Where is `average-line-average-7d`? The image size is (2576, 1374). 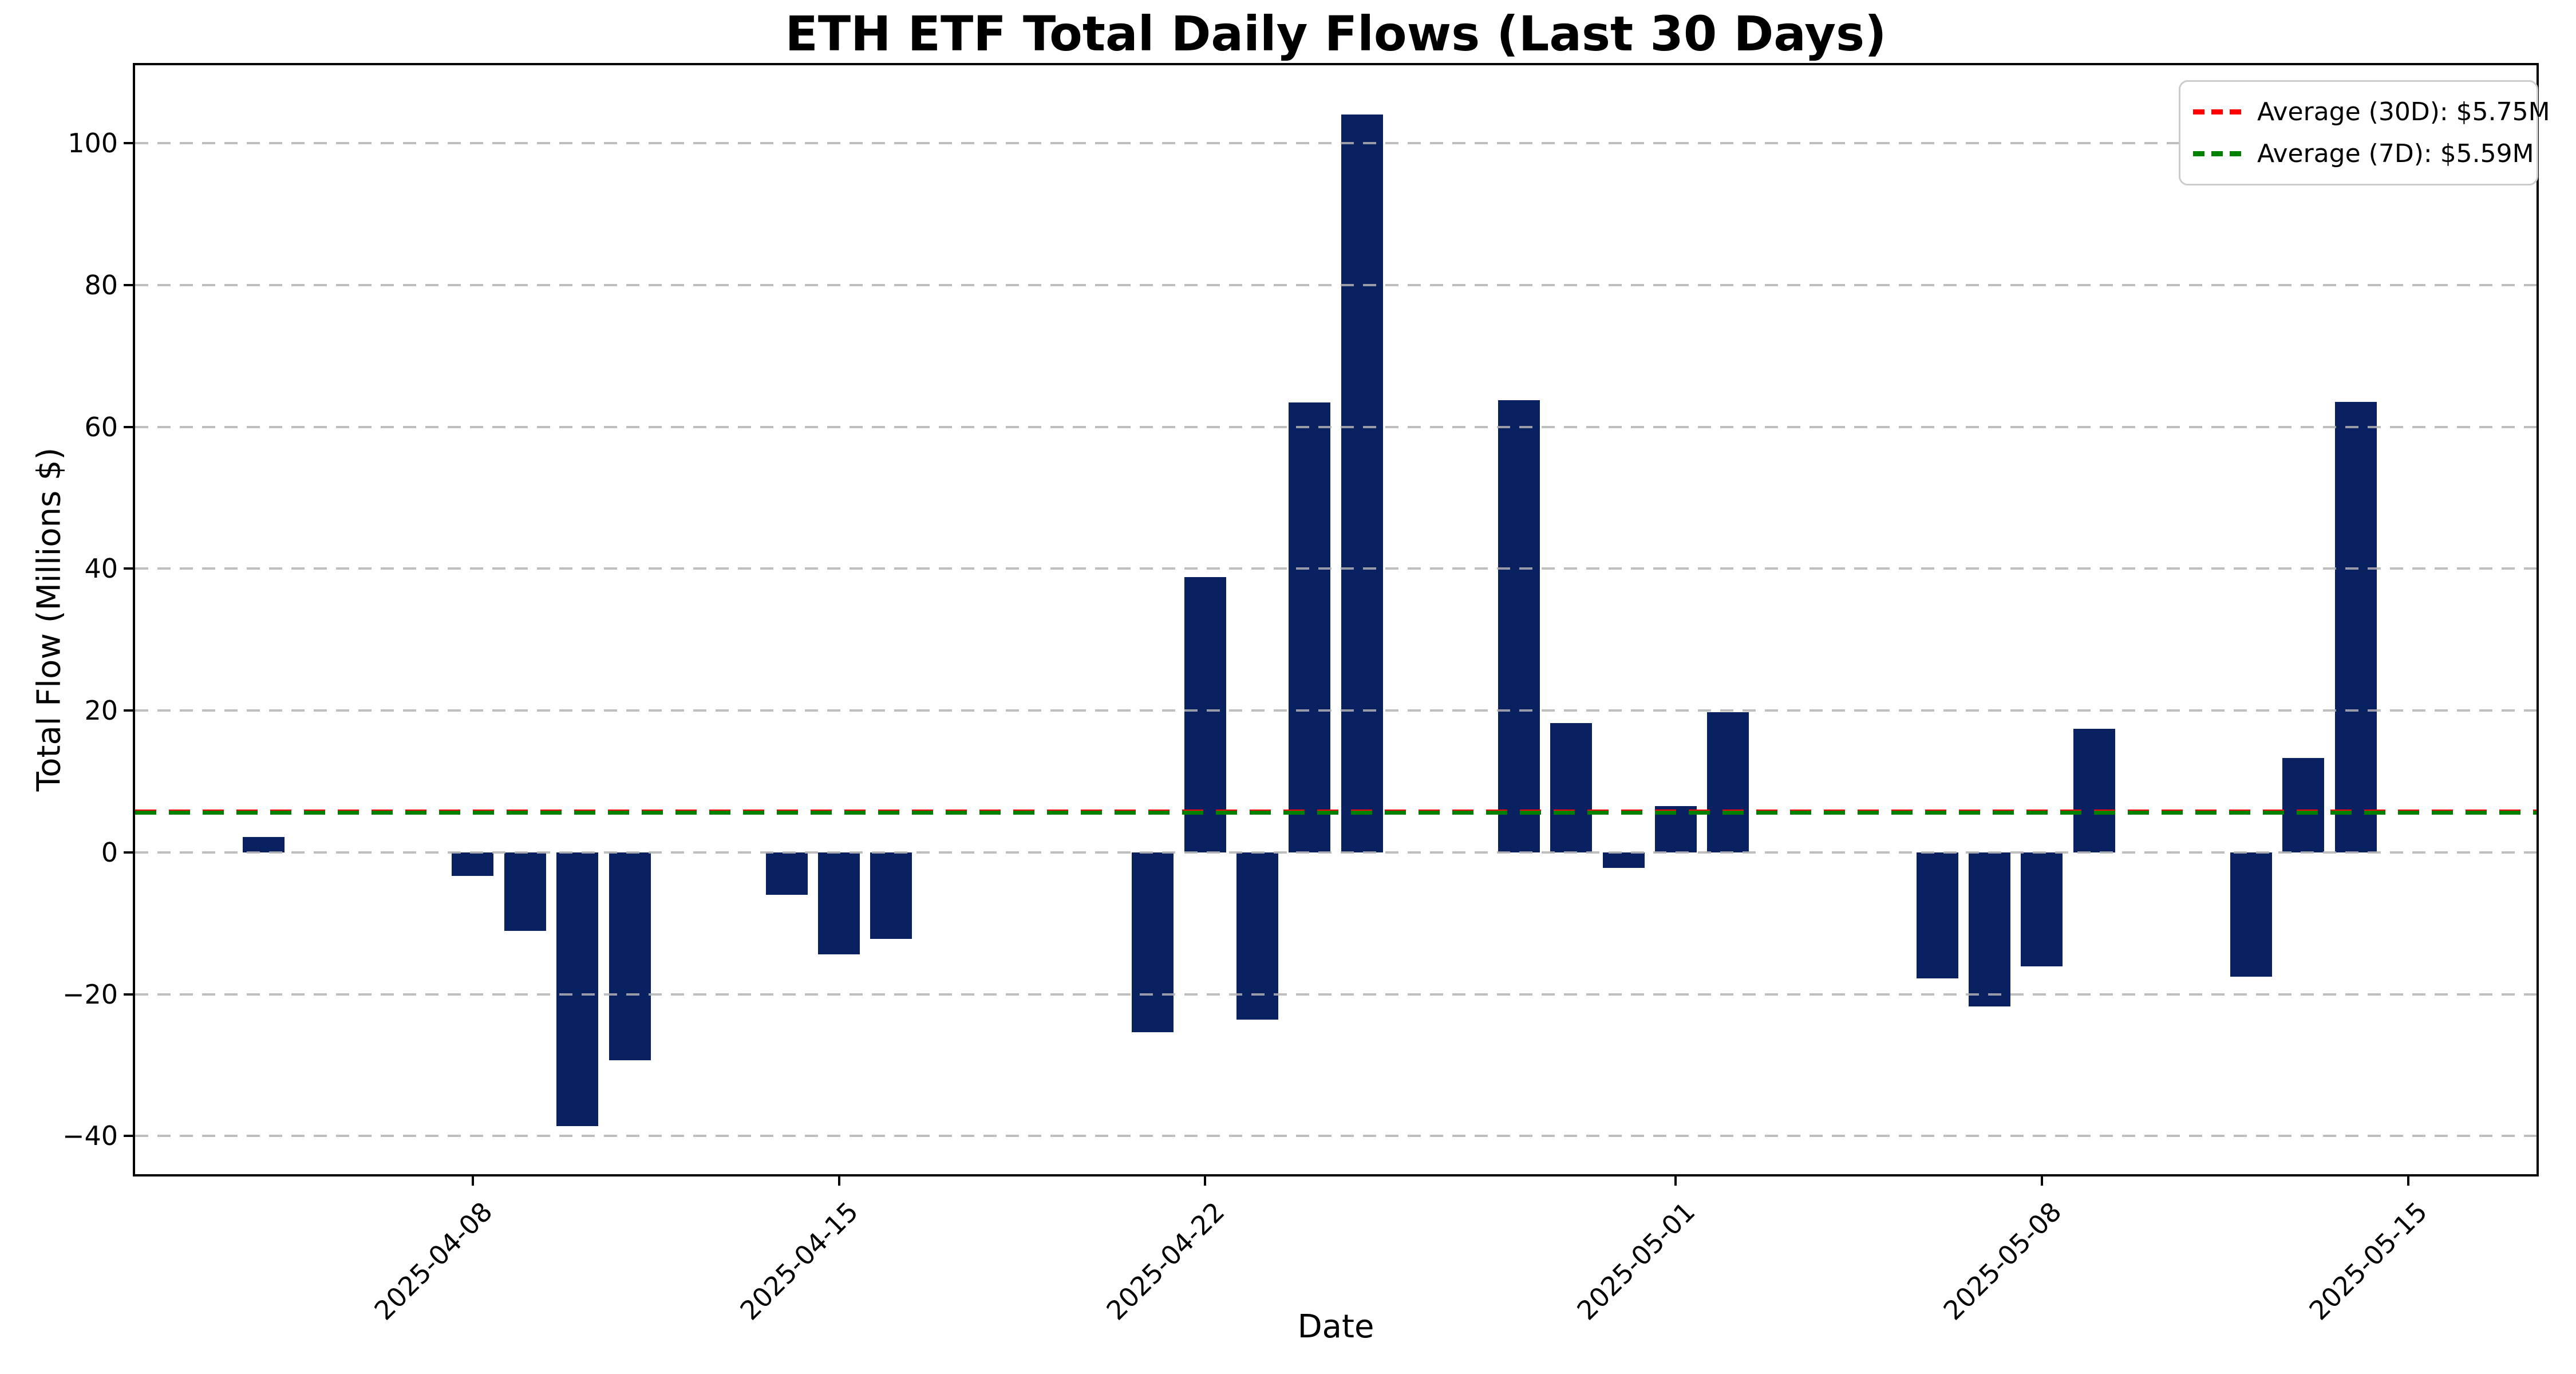 average-line-average-7d is located at coordinates (1336, 813).